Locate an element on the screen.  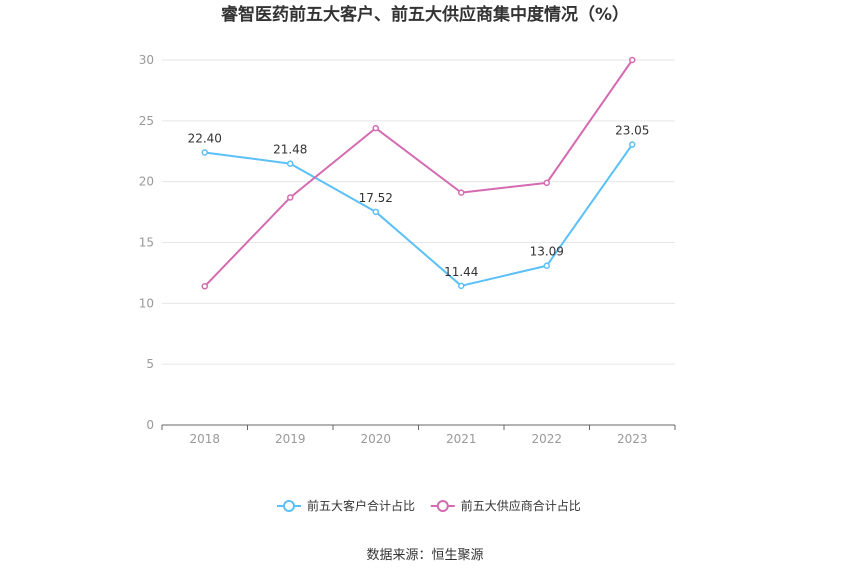
y-tick-label: 10 is located at coordinates (146, 303).